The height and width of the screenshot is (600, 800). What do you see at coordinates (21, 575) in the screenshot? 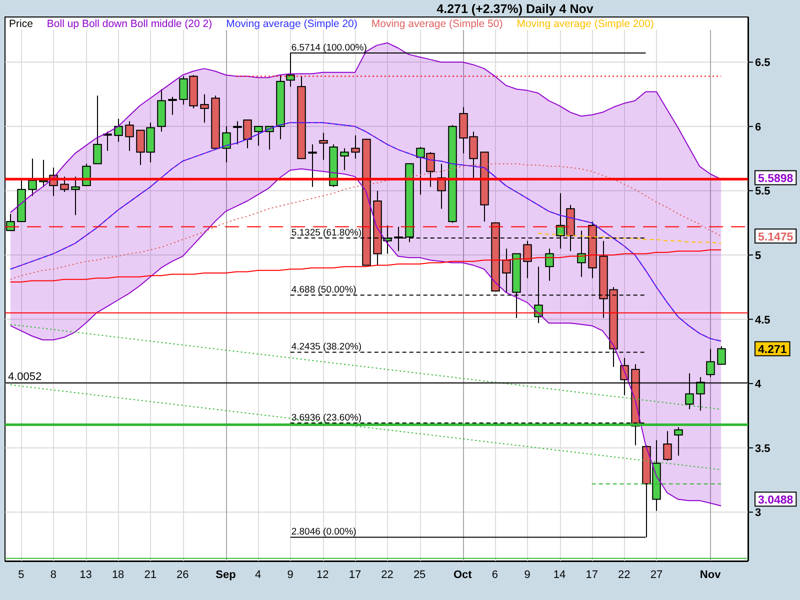
I see `x-tick-label: 5` at bounding box center [21, 575].